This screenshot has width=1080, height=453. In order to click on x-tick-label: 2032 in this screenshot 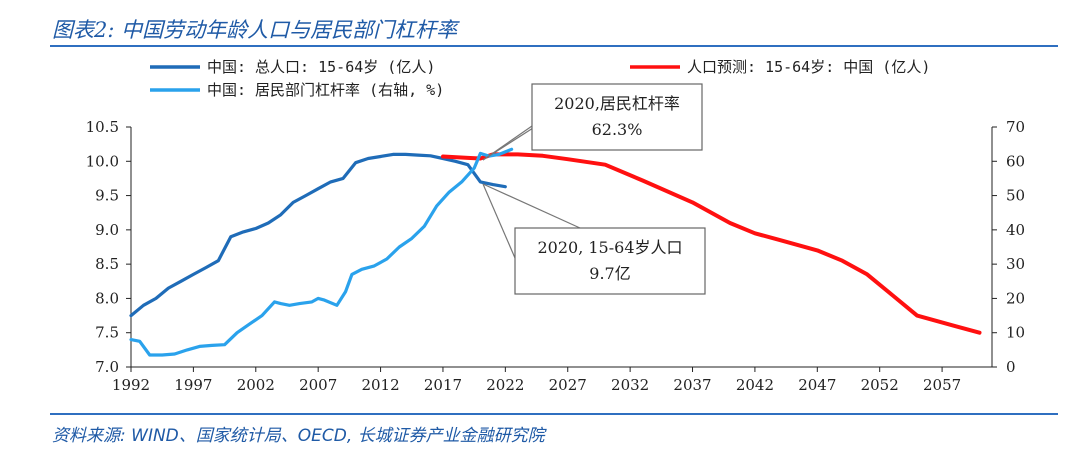, I will do `click(630, 385)`.